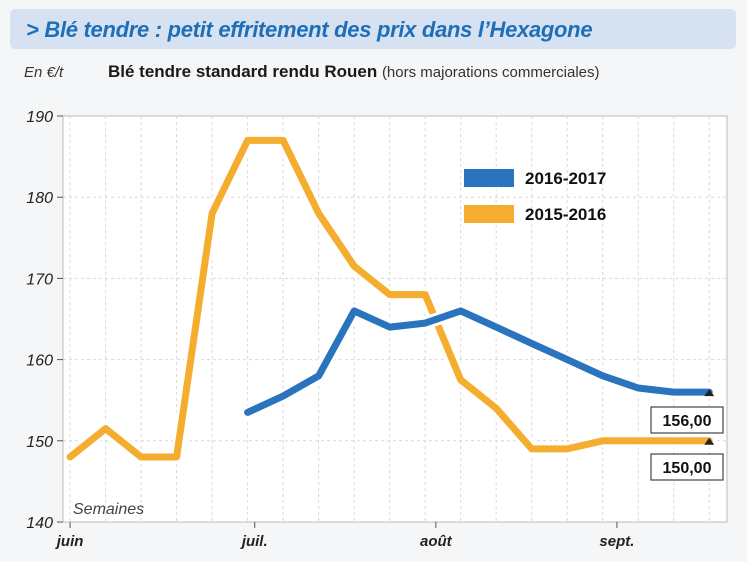  I want to click on axis-annotation: Semaines, so click(108, 509).